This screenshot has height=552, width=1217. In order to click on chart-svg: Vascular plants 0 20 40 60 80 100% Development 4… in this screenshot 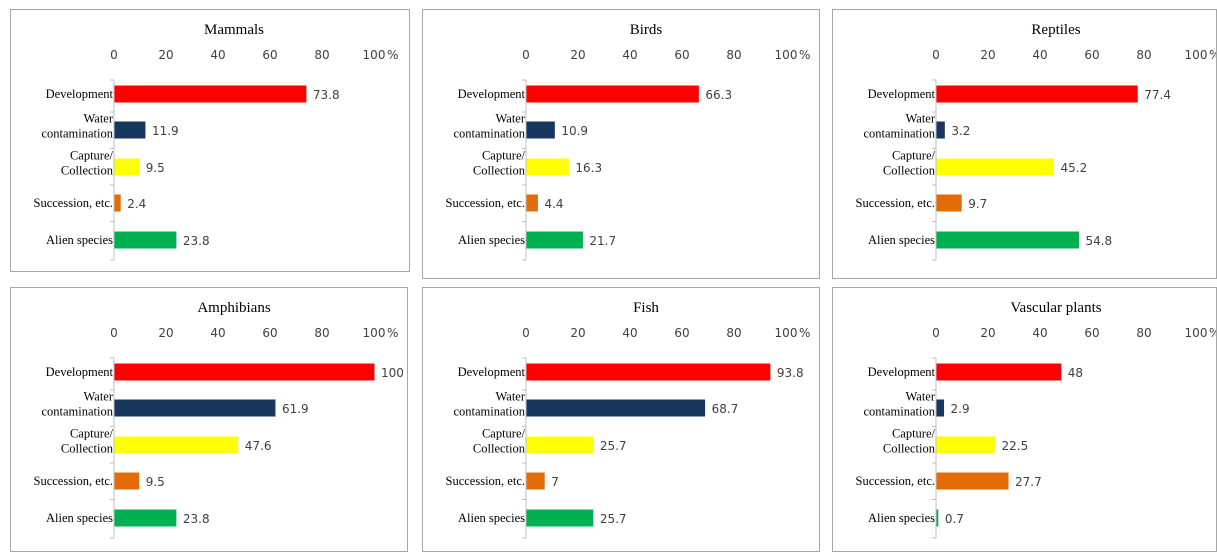, I will do `click(1036, 419)`.